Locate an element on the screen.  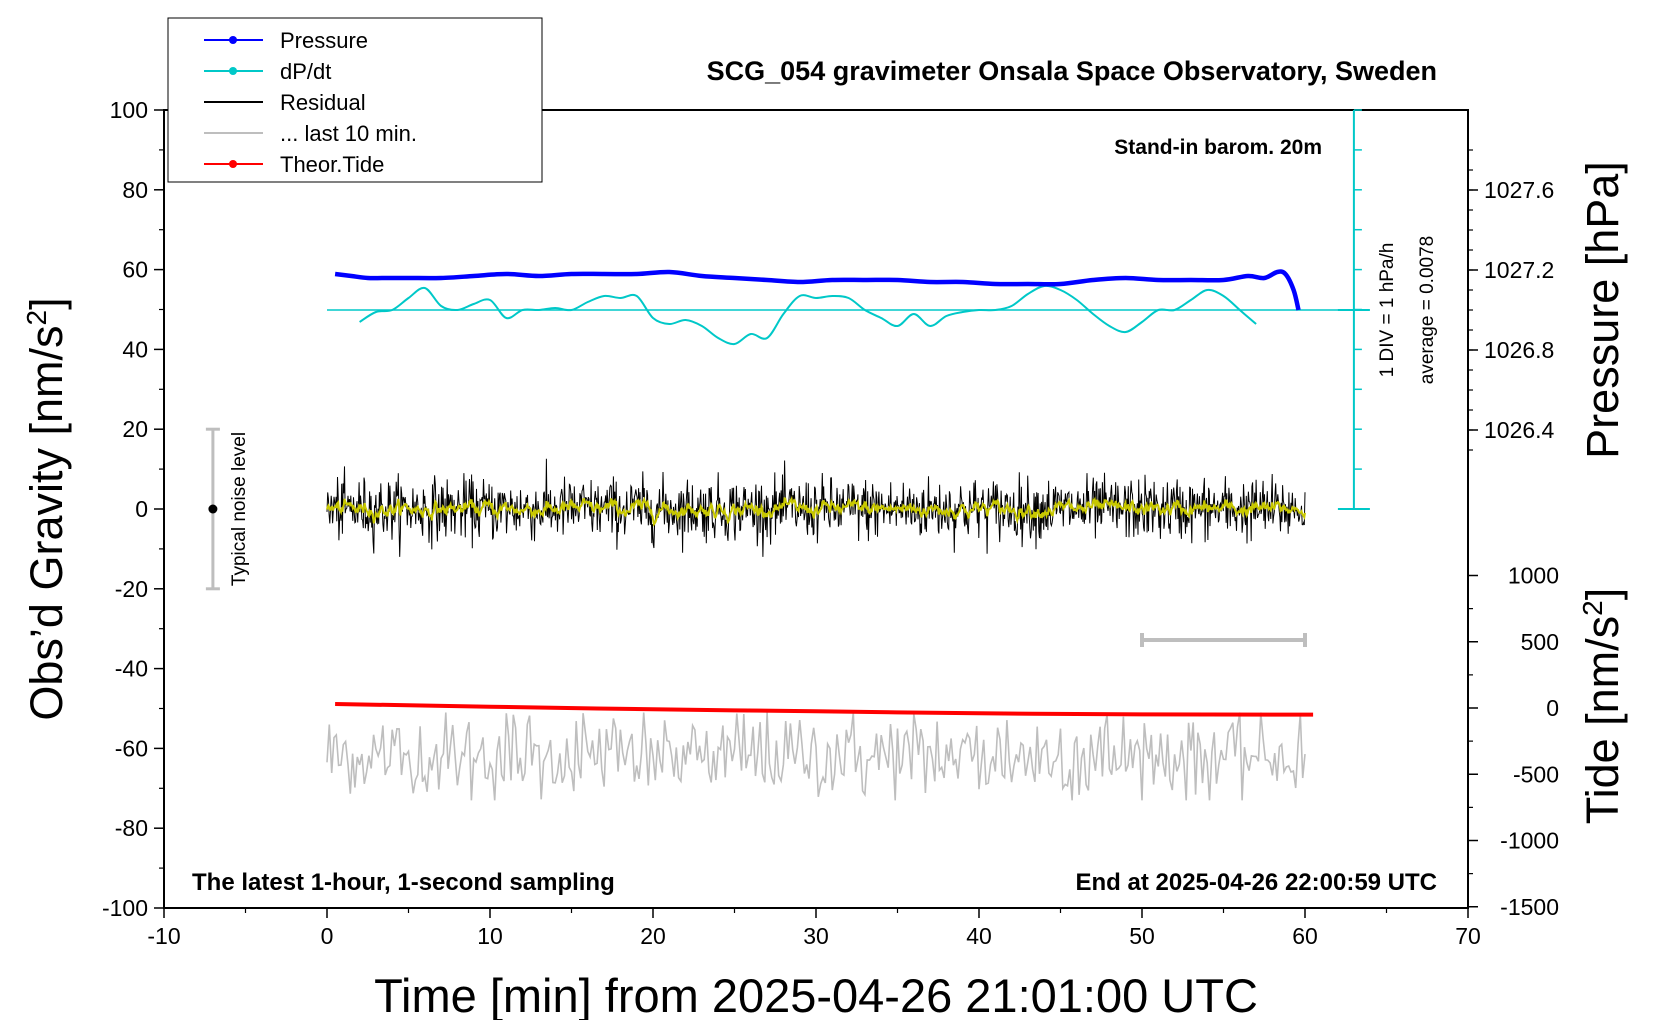
barometer-note: Stand-in barom. 20m is located at coordinates (1218, 147).